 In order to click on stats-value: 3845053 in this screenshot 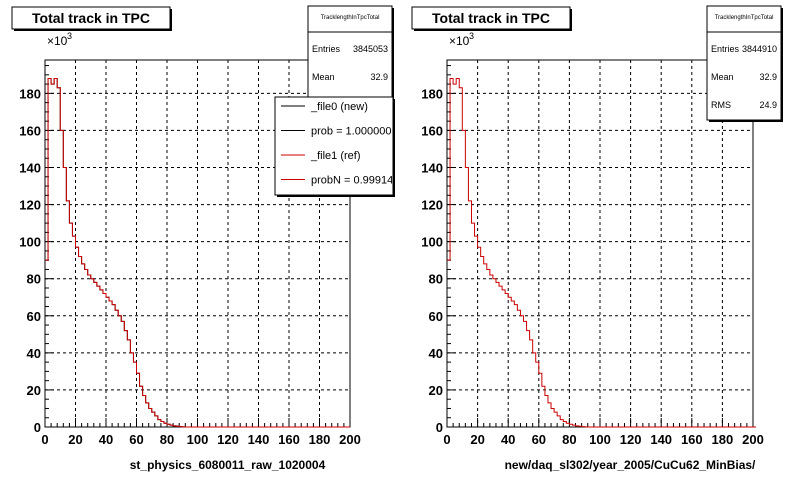, I will do `click(370, 49)`.